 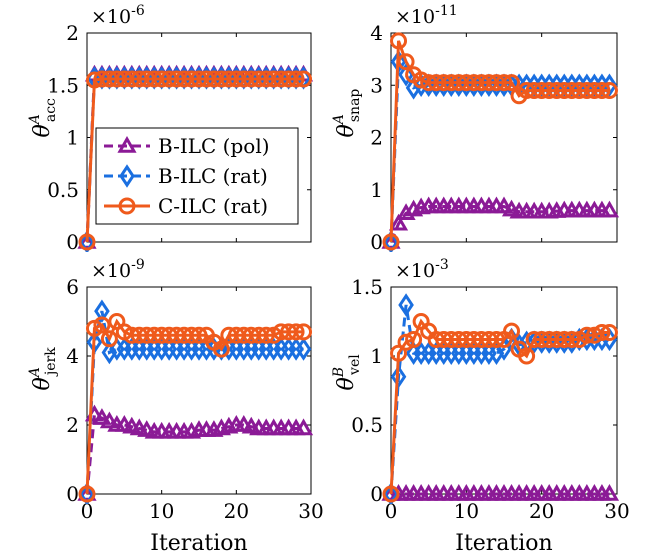 What do you see at coordinates (118, 15) in the screenshot?
I see `exponent-label: ×10⁻⁶` at bounding box center [118, 15].